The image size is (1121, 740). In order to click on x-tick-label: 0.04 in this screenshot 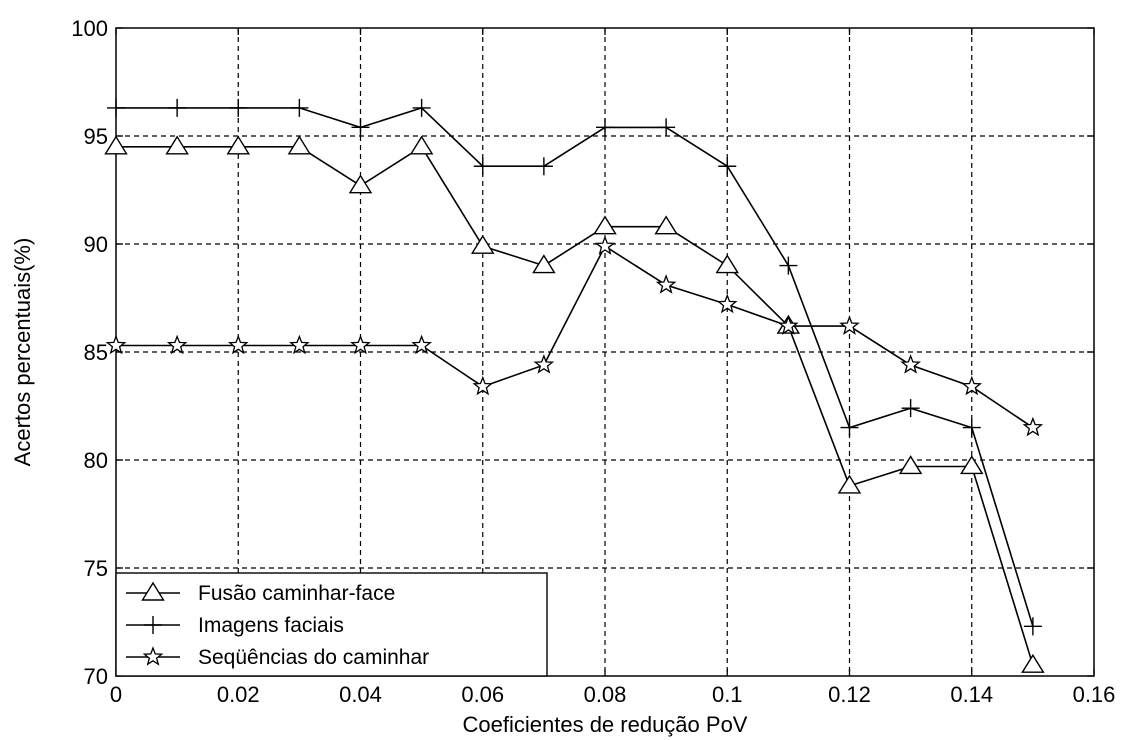, I will do `click(360, 694)`.